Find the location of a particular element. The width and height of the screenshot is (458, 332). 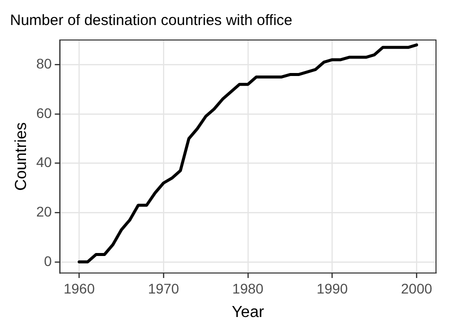

x-tick-label: 1990 is located at coordinates (332, 288).